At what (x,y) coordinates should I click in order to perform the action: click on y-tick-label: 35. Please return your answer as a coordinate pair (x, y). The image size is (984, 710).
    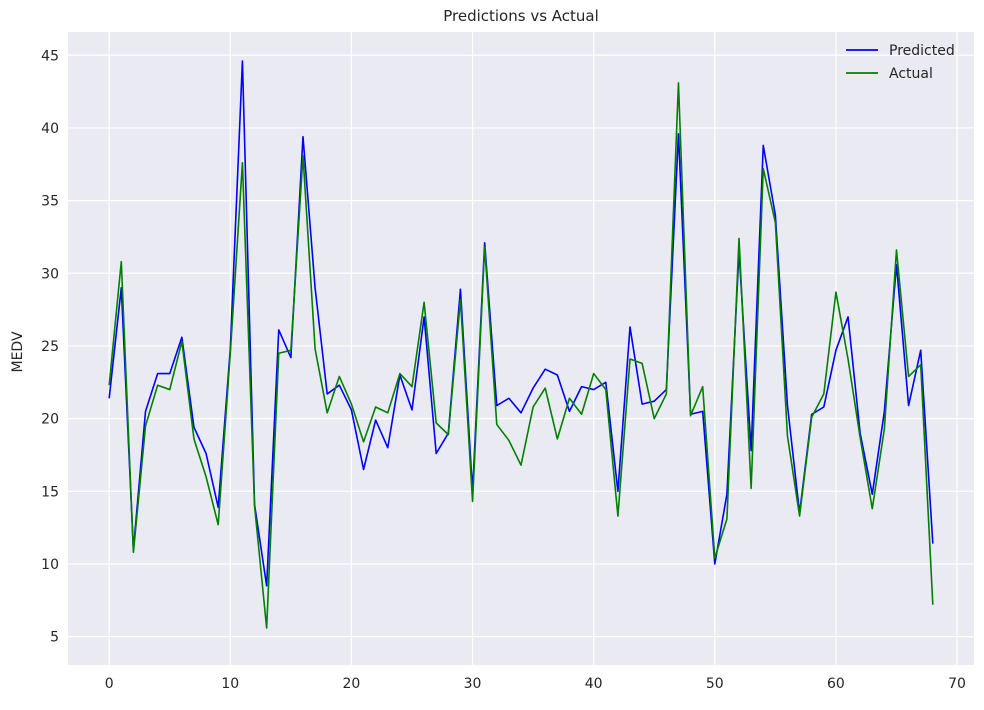
    Looking at the image, I should click on (50, 202).